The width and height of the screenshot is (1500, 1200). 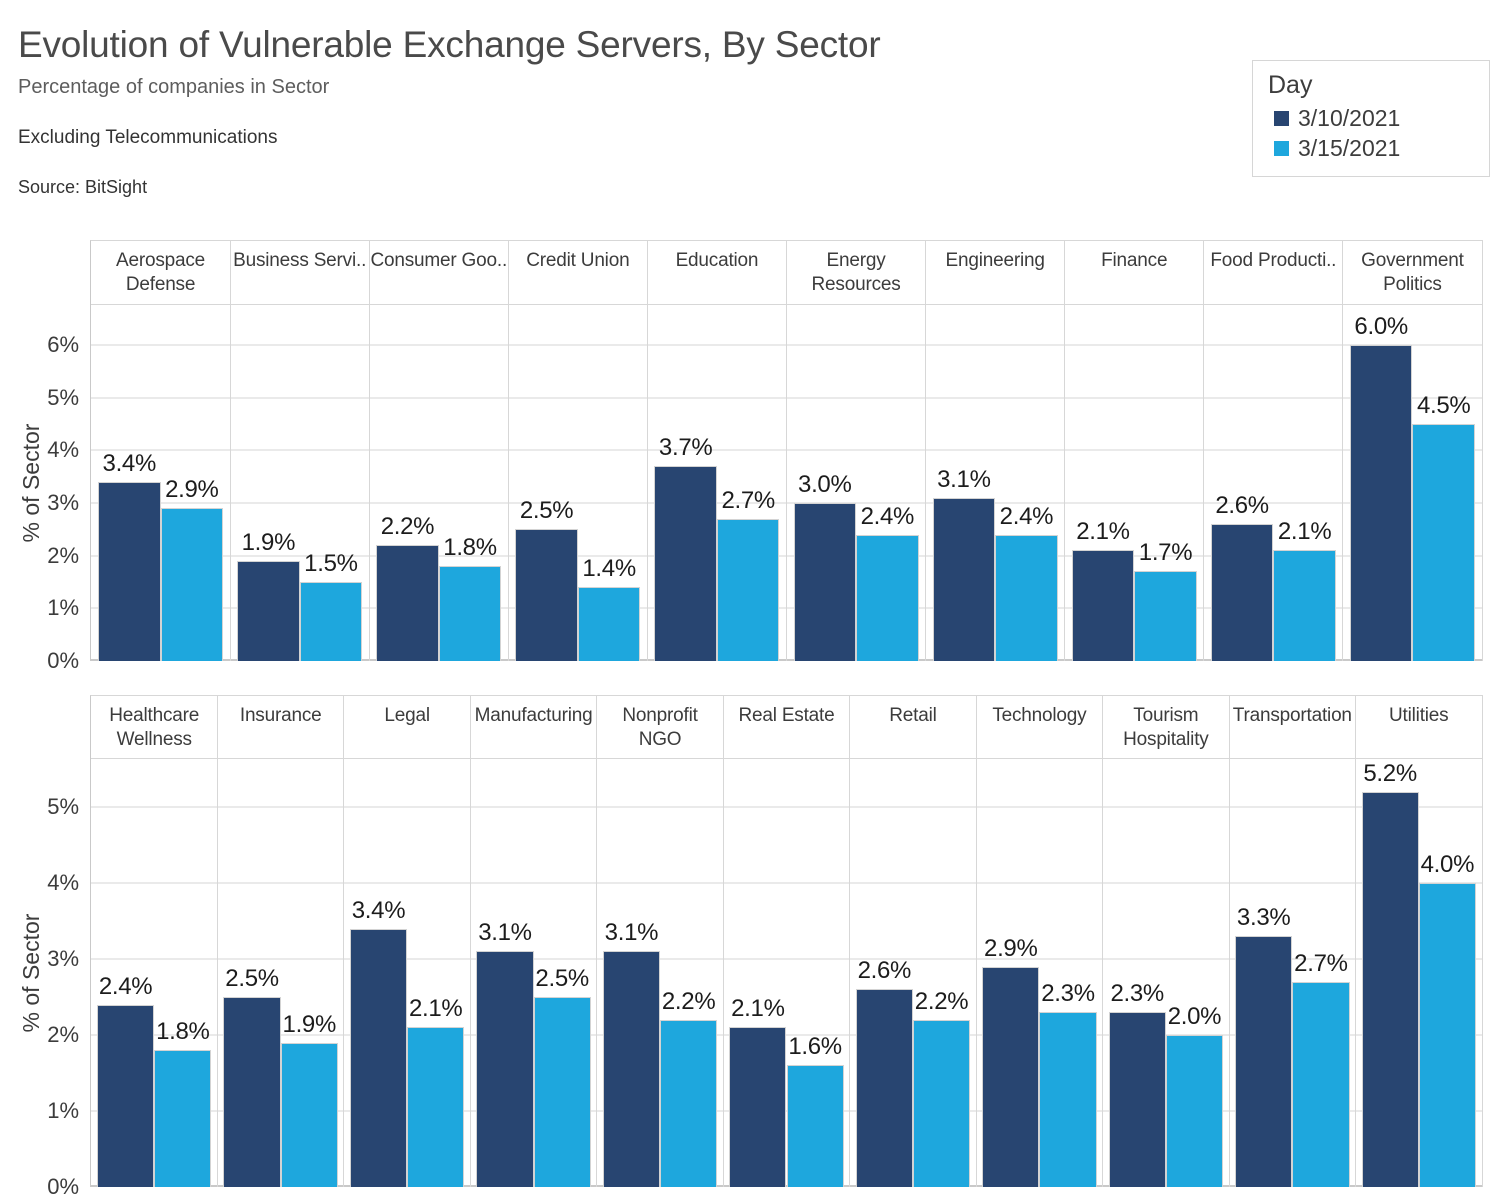 What do you see at coordinates (856, 272) in the screenshot?
I see `column-header: Energy Resources` at bounding box center [856, 272].